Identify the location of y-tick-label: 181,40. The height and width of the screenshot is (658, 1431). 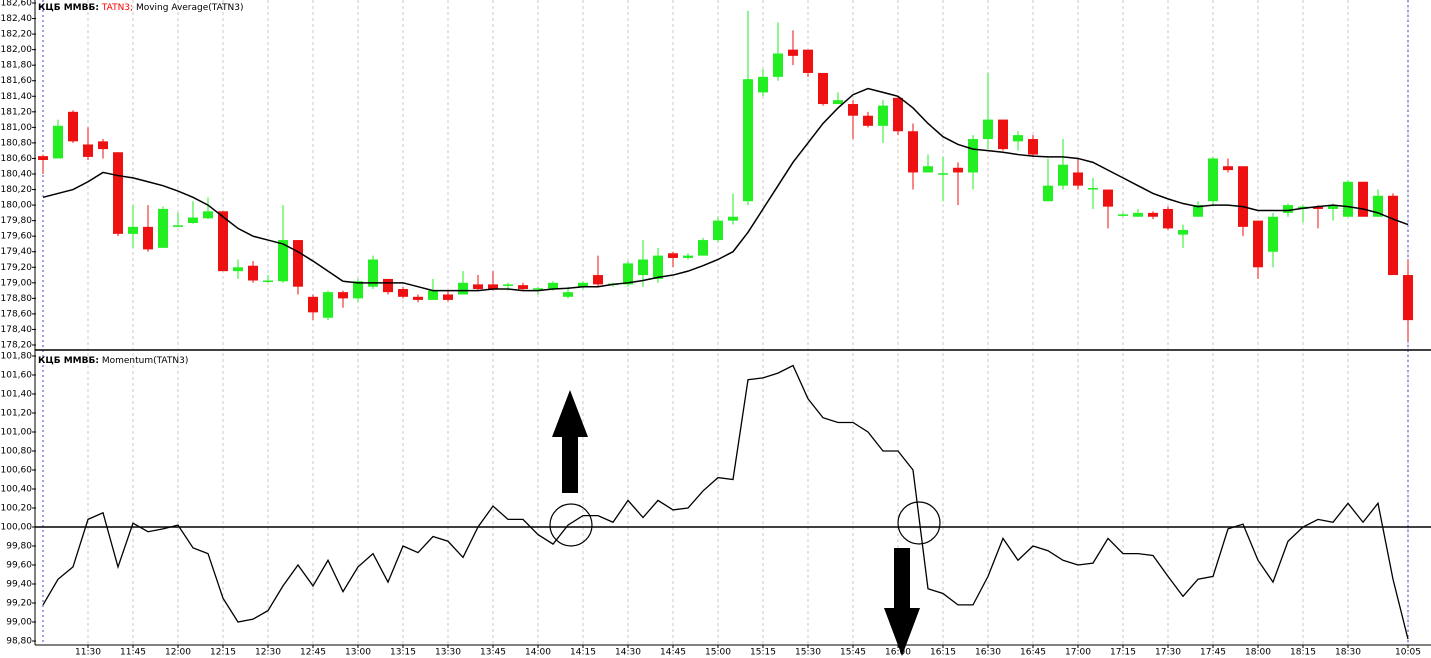
(17, 97).